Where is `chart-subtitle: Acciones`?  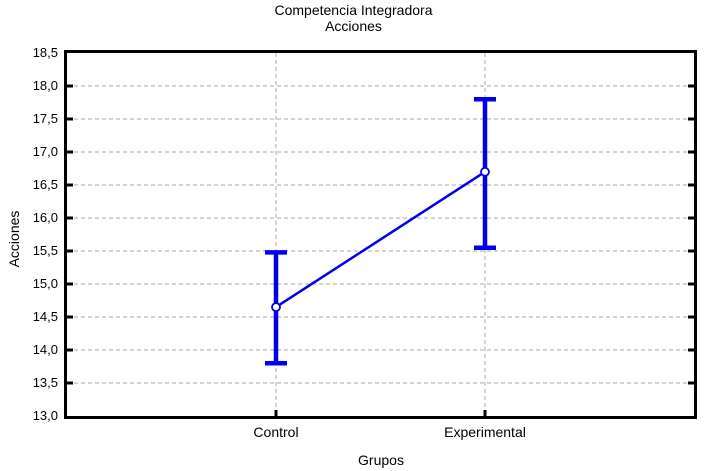
chart-subtitle: Acciones is located at coordinates (353, 26).